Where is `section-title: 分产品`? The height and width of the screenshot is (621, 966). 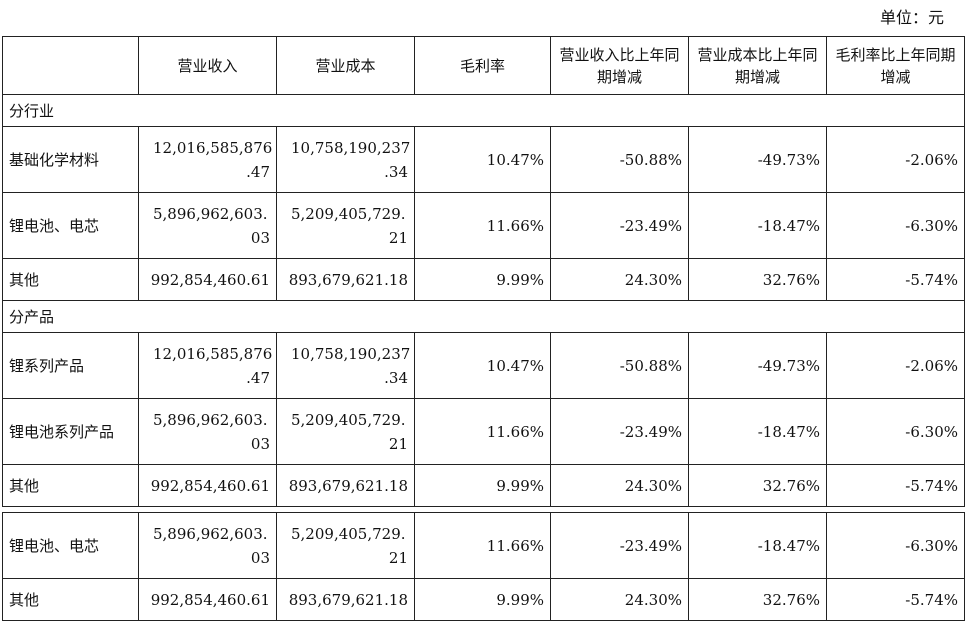 section-title: 分产品 is located at coordinates (483, 316).